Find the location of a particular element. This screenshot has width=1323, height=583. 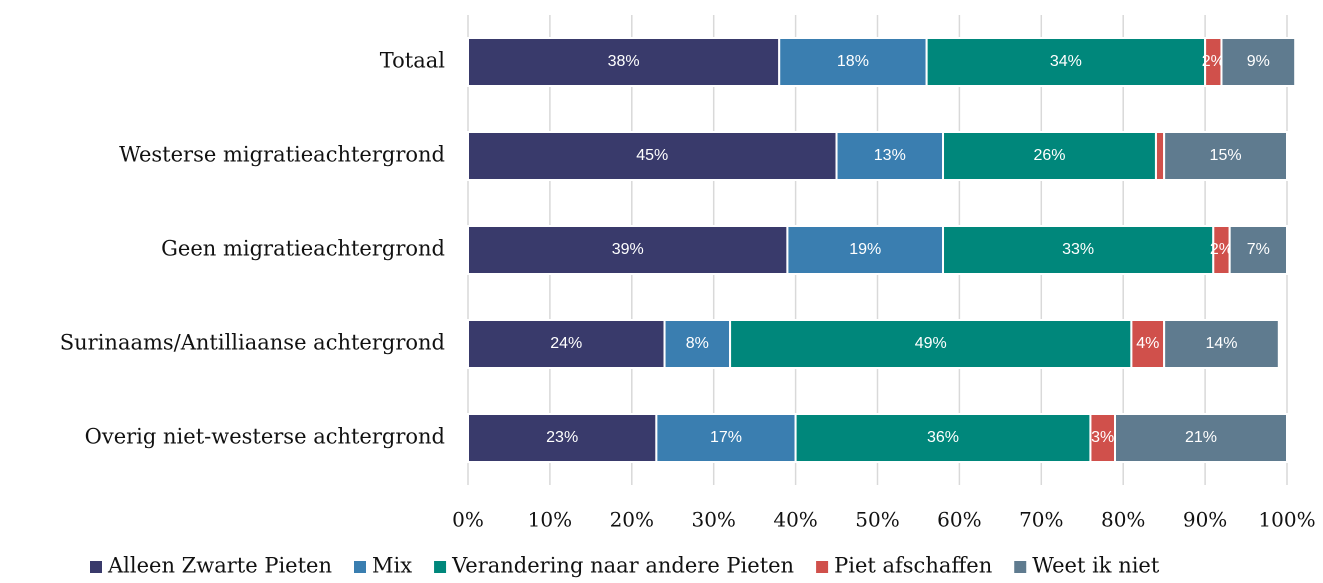

value-label: 19% is located at coordinates (865, 249).